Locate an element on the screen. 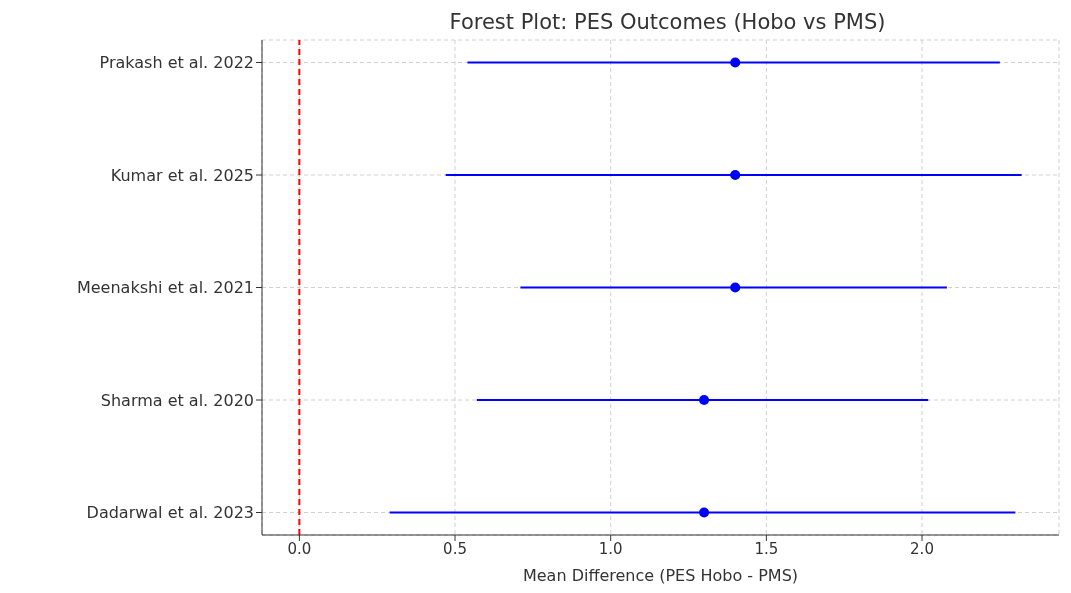 This screenshot has width=1071, height=593. x-axis-title: Mean Difference (PES Hobo - PMS) is located at coordinates (660, 575).